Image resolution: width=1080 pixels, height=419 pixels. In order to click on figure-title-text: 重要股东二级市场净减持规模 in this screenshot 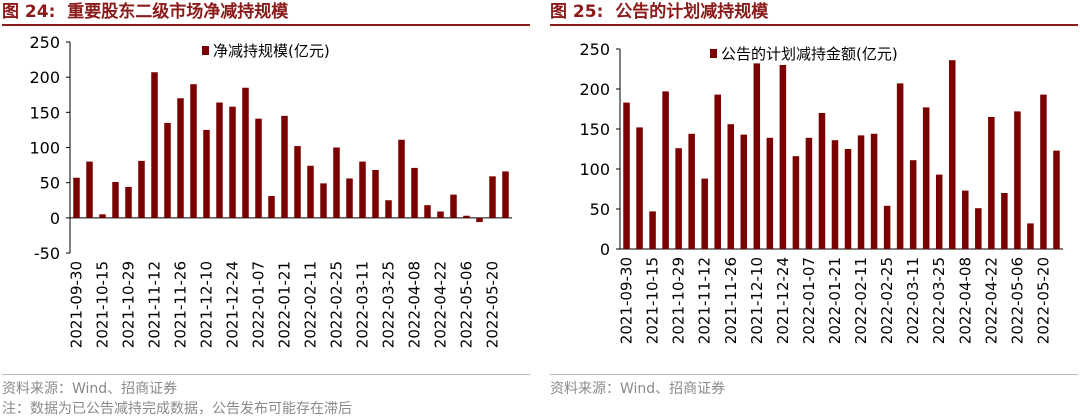, I will do `click(178, 12)`.